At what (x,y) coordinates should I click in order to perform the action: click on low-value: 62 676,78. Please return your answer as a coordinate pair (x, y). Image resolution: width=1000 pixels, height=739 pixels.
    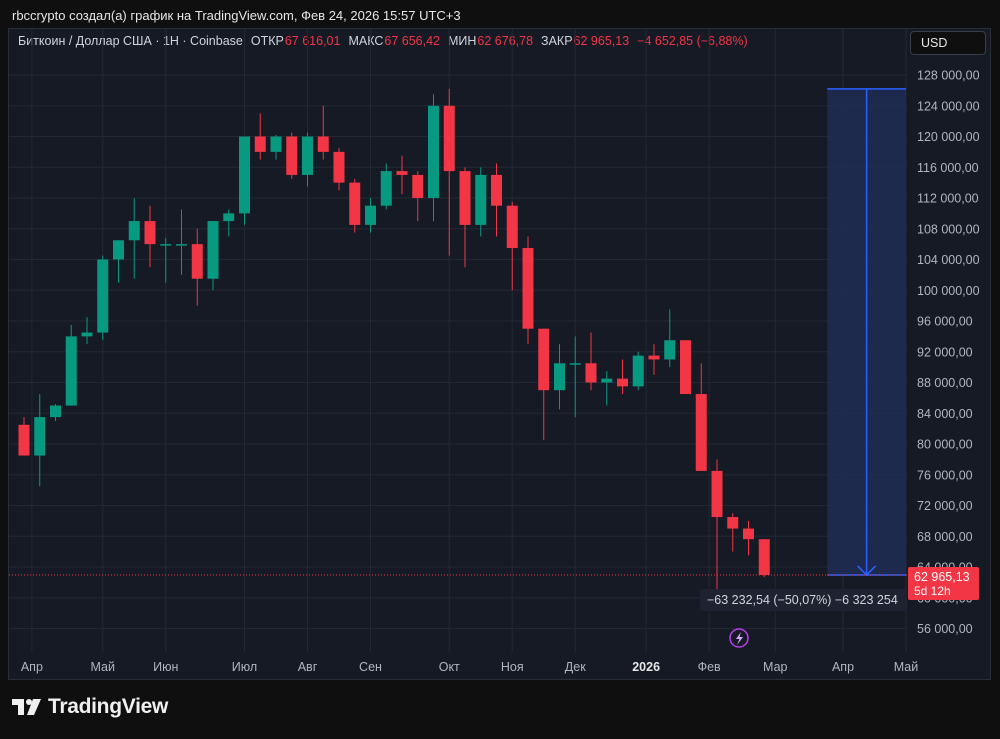
    Looking at the image, I should click on (505, 41).